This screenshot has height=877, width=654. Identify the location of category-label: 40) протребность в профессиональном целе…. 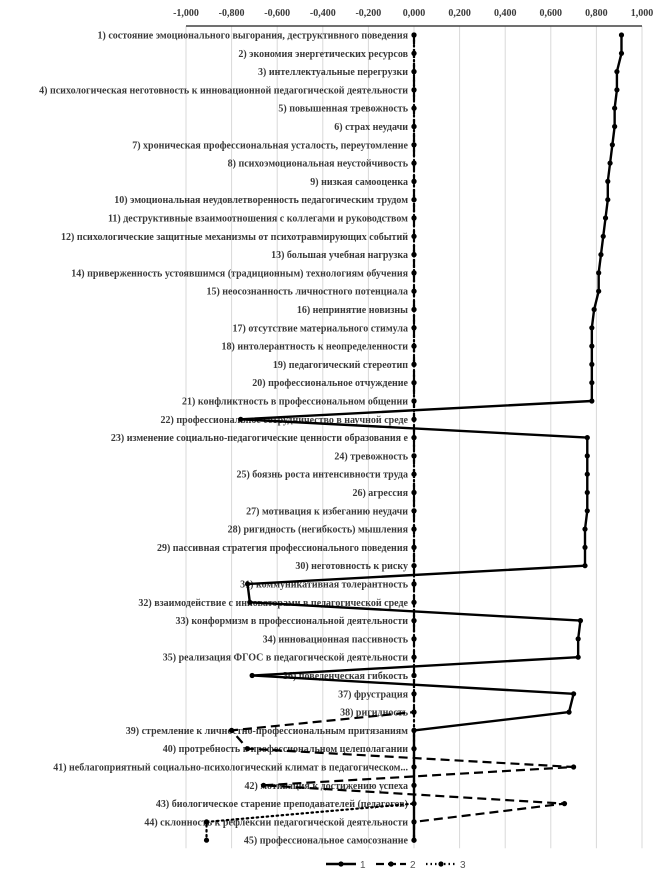
(285, 749).